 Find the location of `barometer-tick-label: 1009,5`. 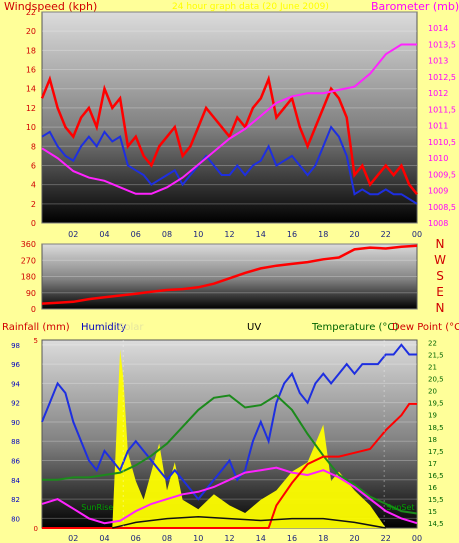

barometer-tick-label: 1009,5 is located at coordinates (442, 174).